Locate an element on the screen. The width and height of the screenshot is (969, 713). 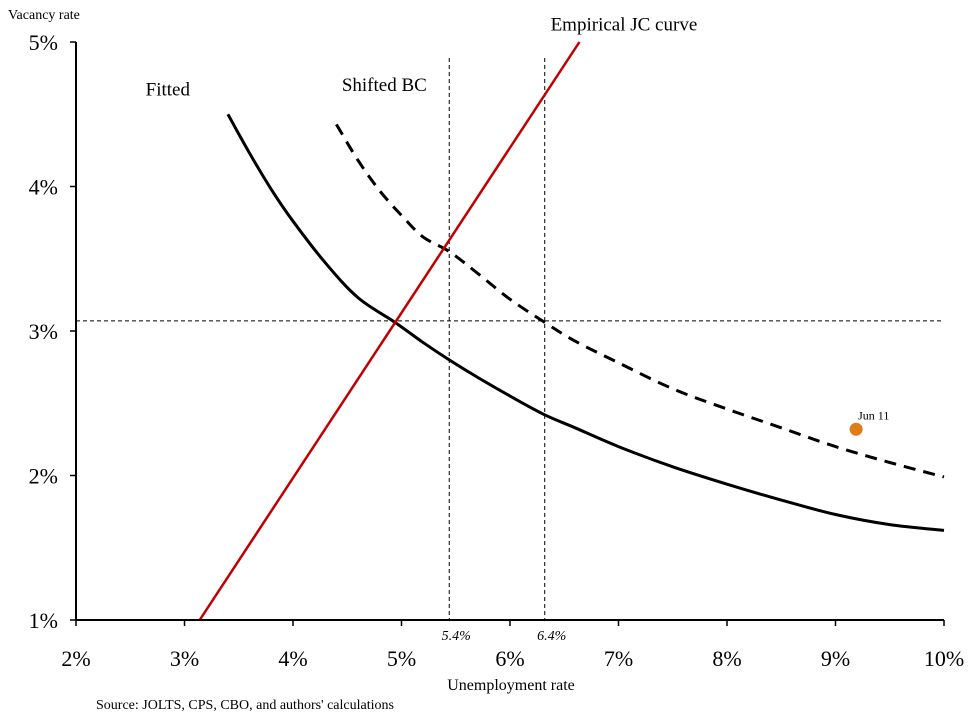
y-tick-label: 3% is located at coordinates (43, 331).